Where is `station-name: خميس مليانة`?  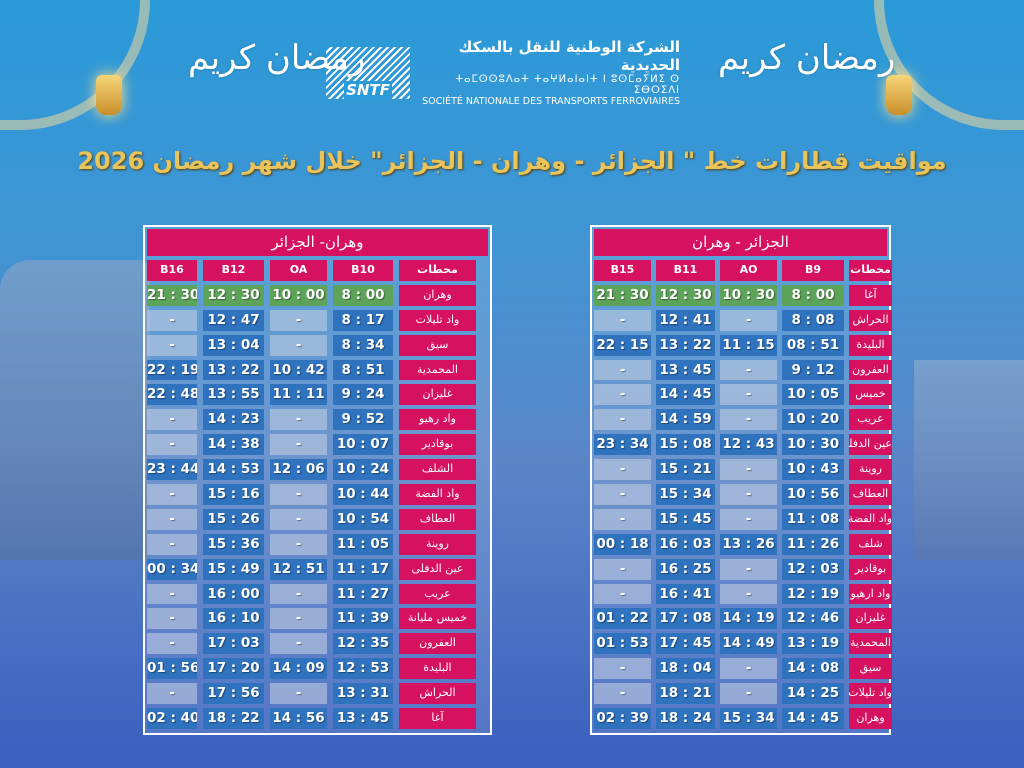 station-name: خميس مليانة is located at coordinates (437, 619).